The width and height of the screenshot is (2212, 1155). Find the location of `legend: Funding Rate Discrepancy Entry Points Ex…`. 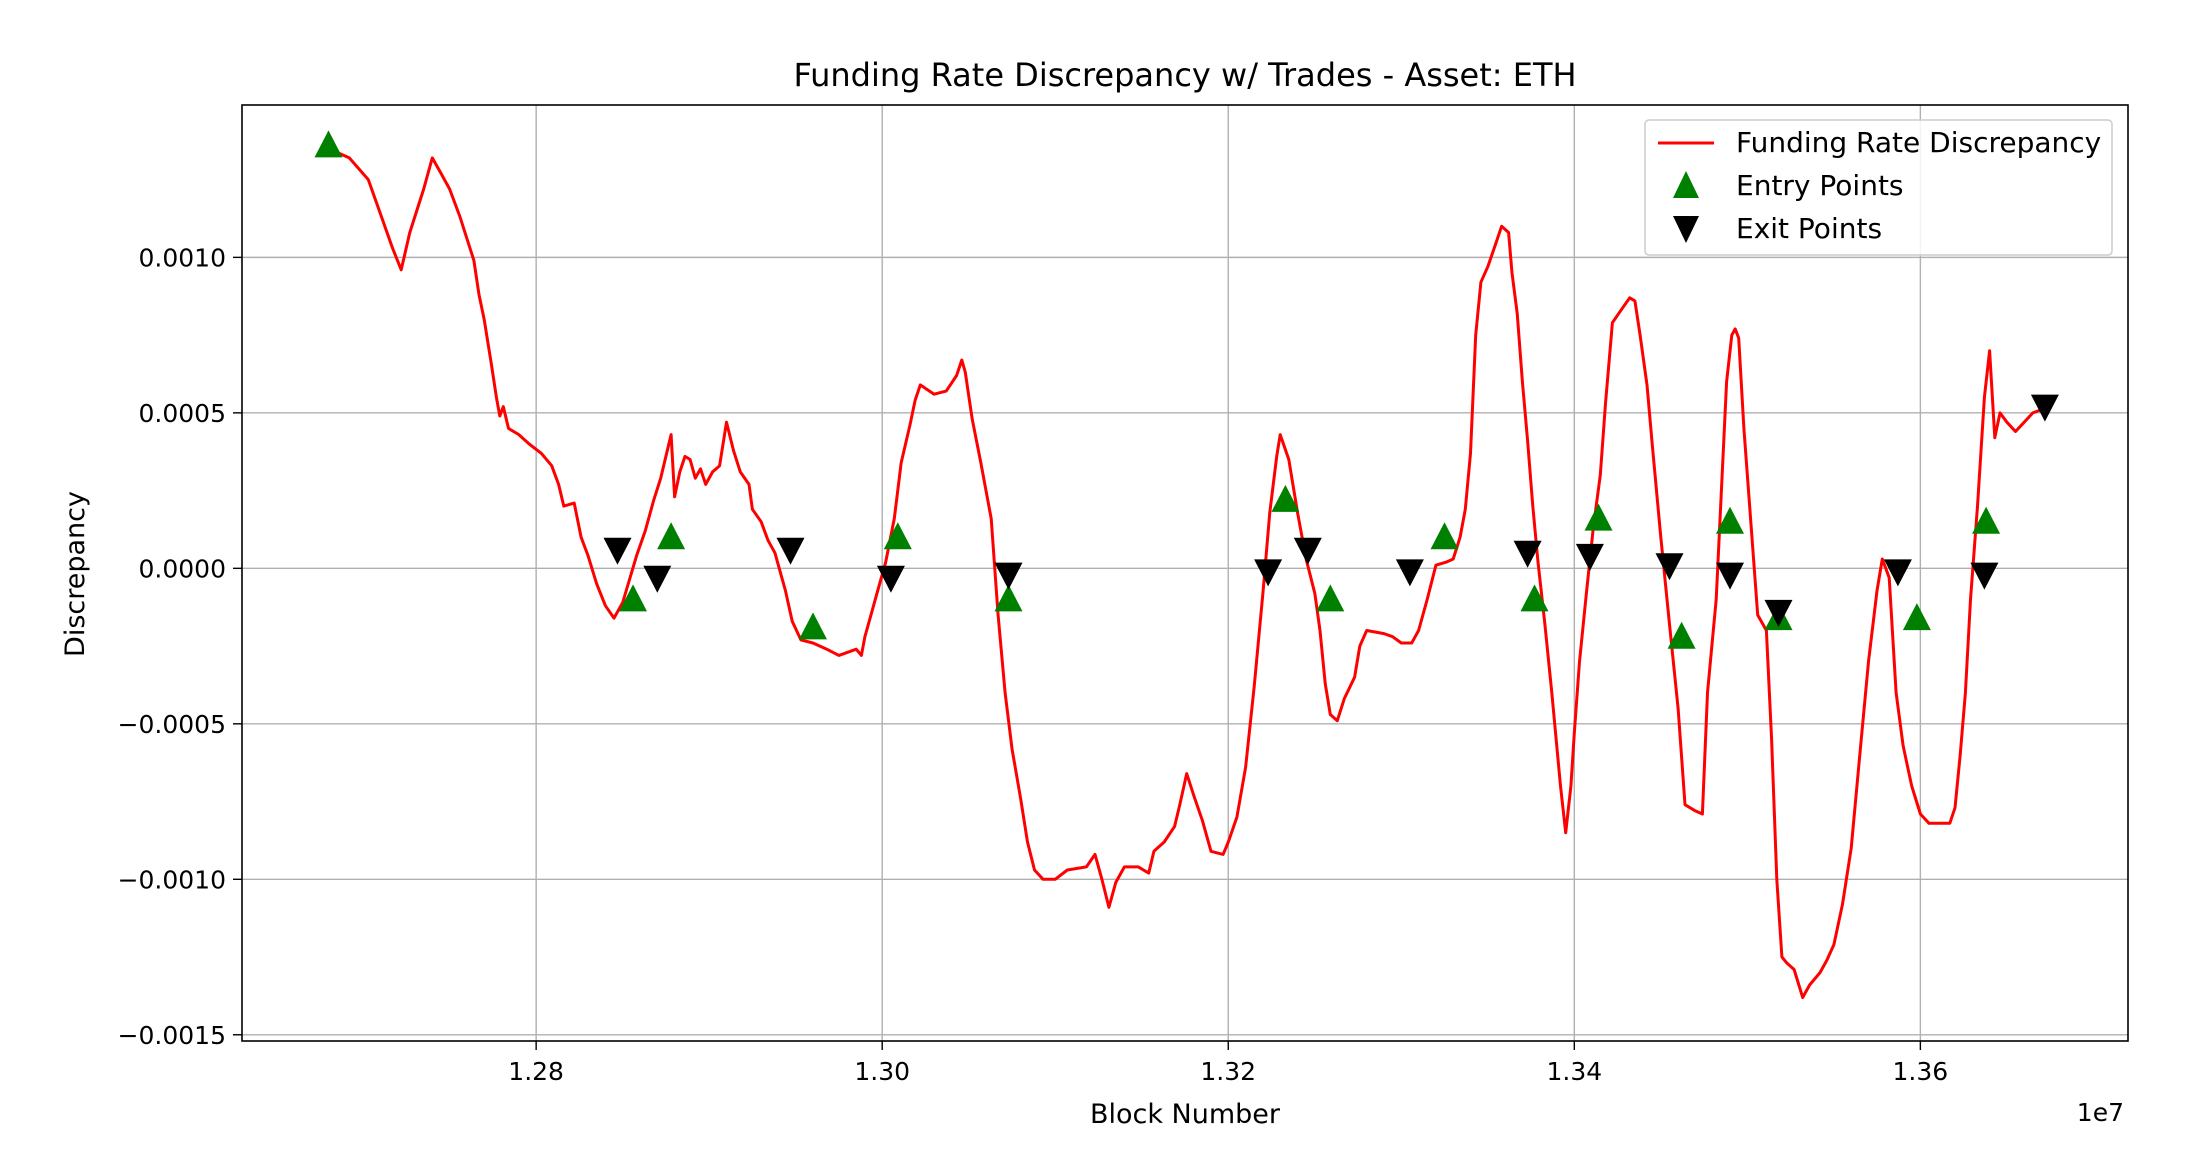

legend: Funding Rate Discrepancy Entry Points Ex… is located at coordinates (1878, 187).